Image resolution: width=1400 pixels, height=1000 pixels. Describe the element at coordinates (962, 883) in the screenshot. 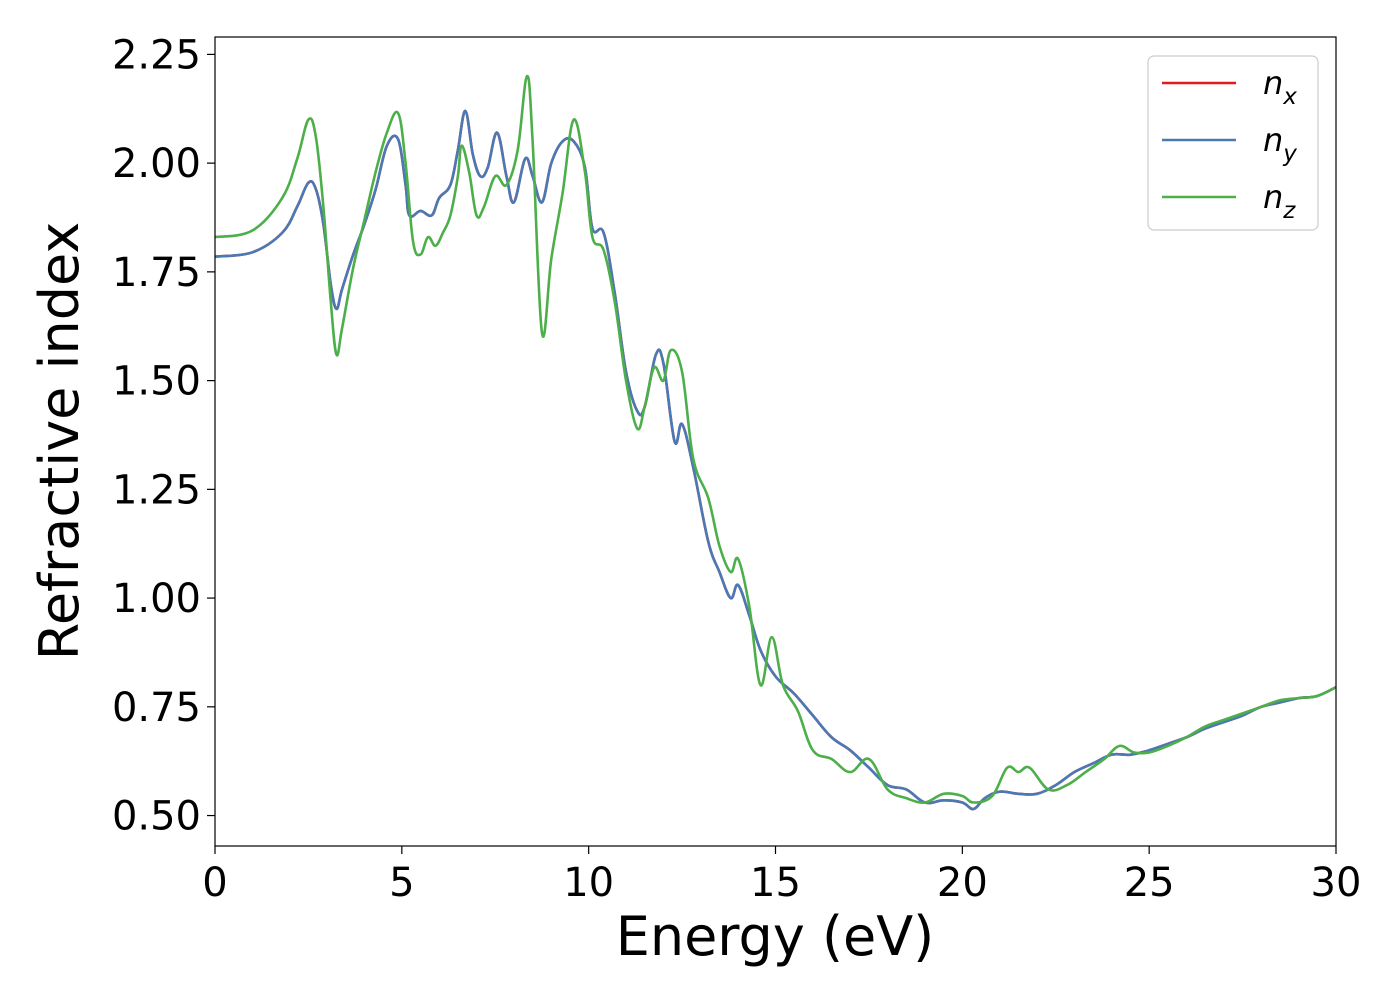

I see `x-tick-label: 20` at that location.